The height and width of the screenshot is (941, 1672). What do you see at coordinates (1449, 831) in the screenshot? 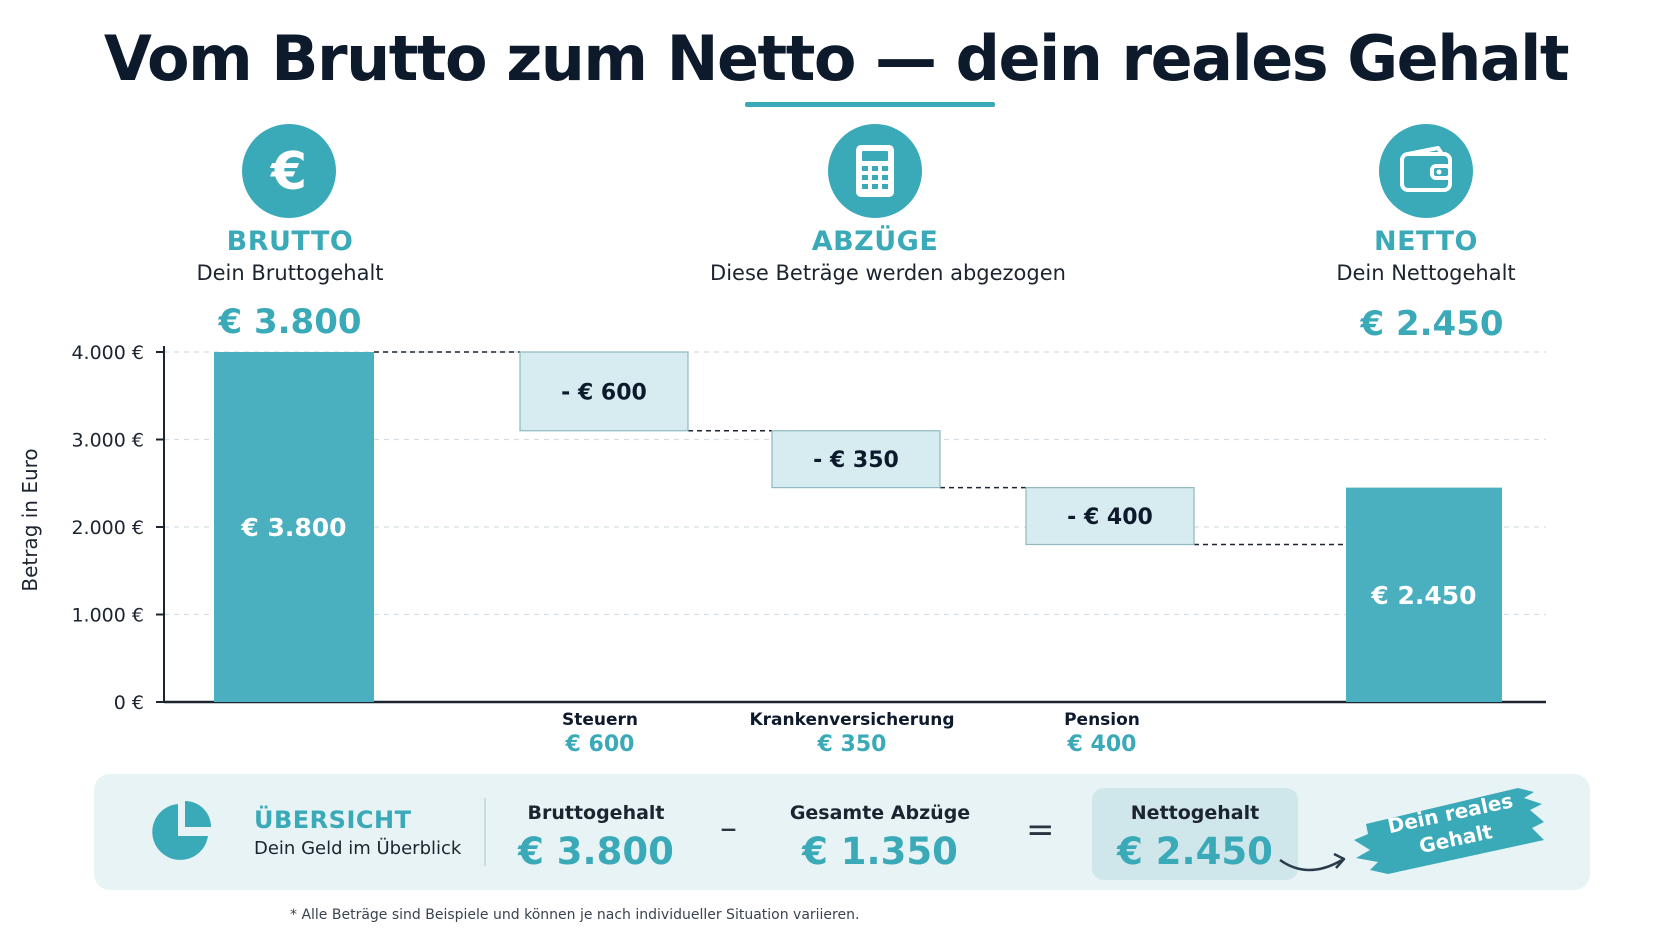
I see `brush-stamp` at bounding box center [1449, 831].